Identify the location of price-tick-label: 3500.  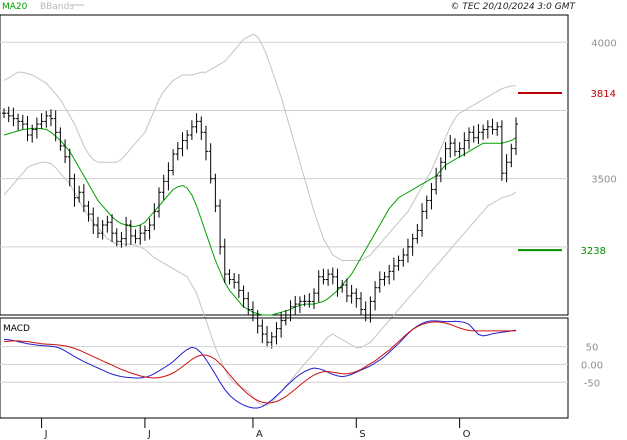
(603, 180).